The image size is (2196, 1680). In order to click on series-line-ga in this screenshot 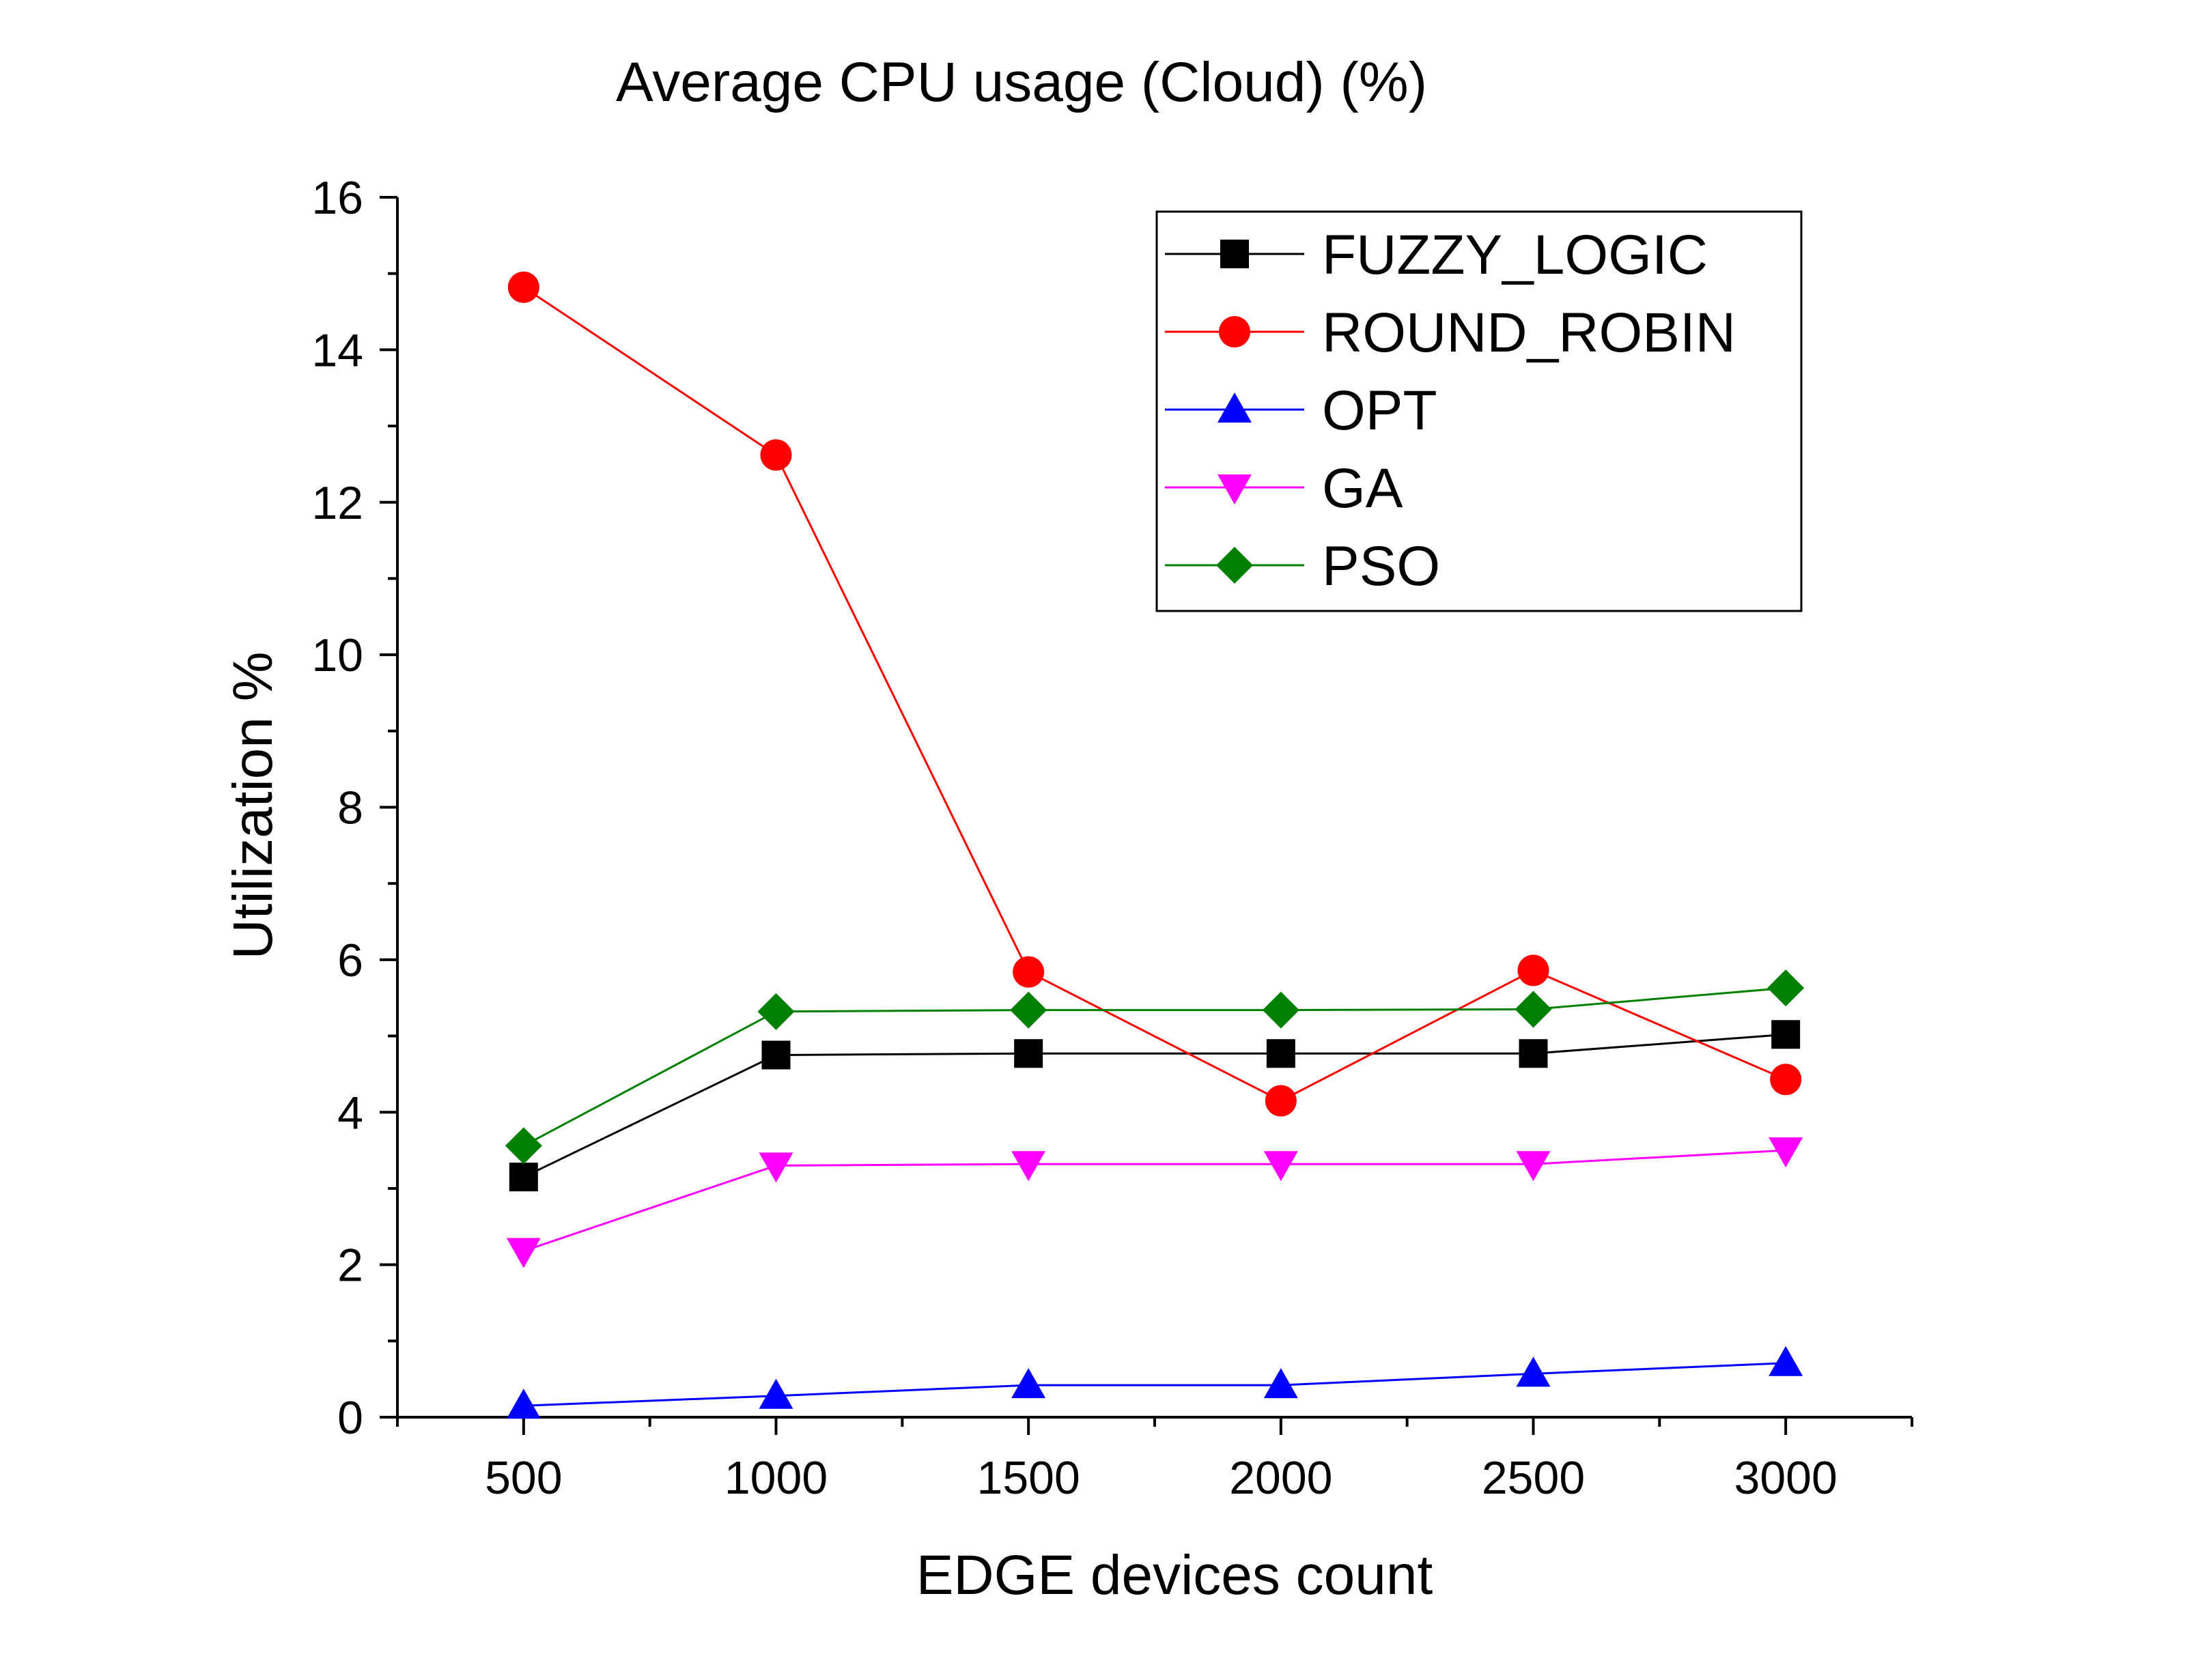, I will do `click(1154, 1200)`.